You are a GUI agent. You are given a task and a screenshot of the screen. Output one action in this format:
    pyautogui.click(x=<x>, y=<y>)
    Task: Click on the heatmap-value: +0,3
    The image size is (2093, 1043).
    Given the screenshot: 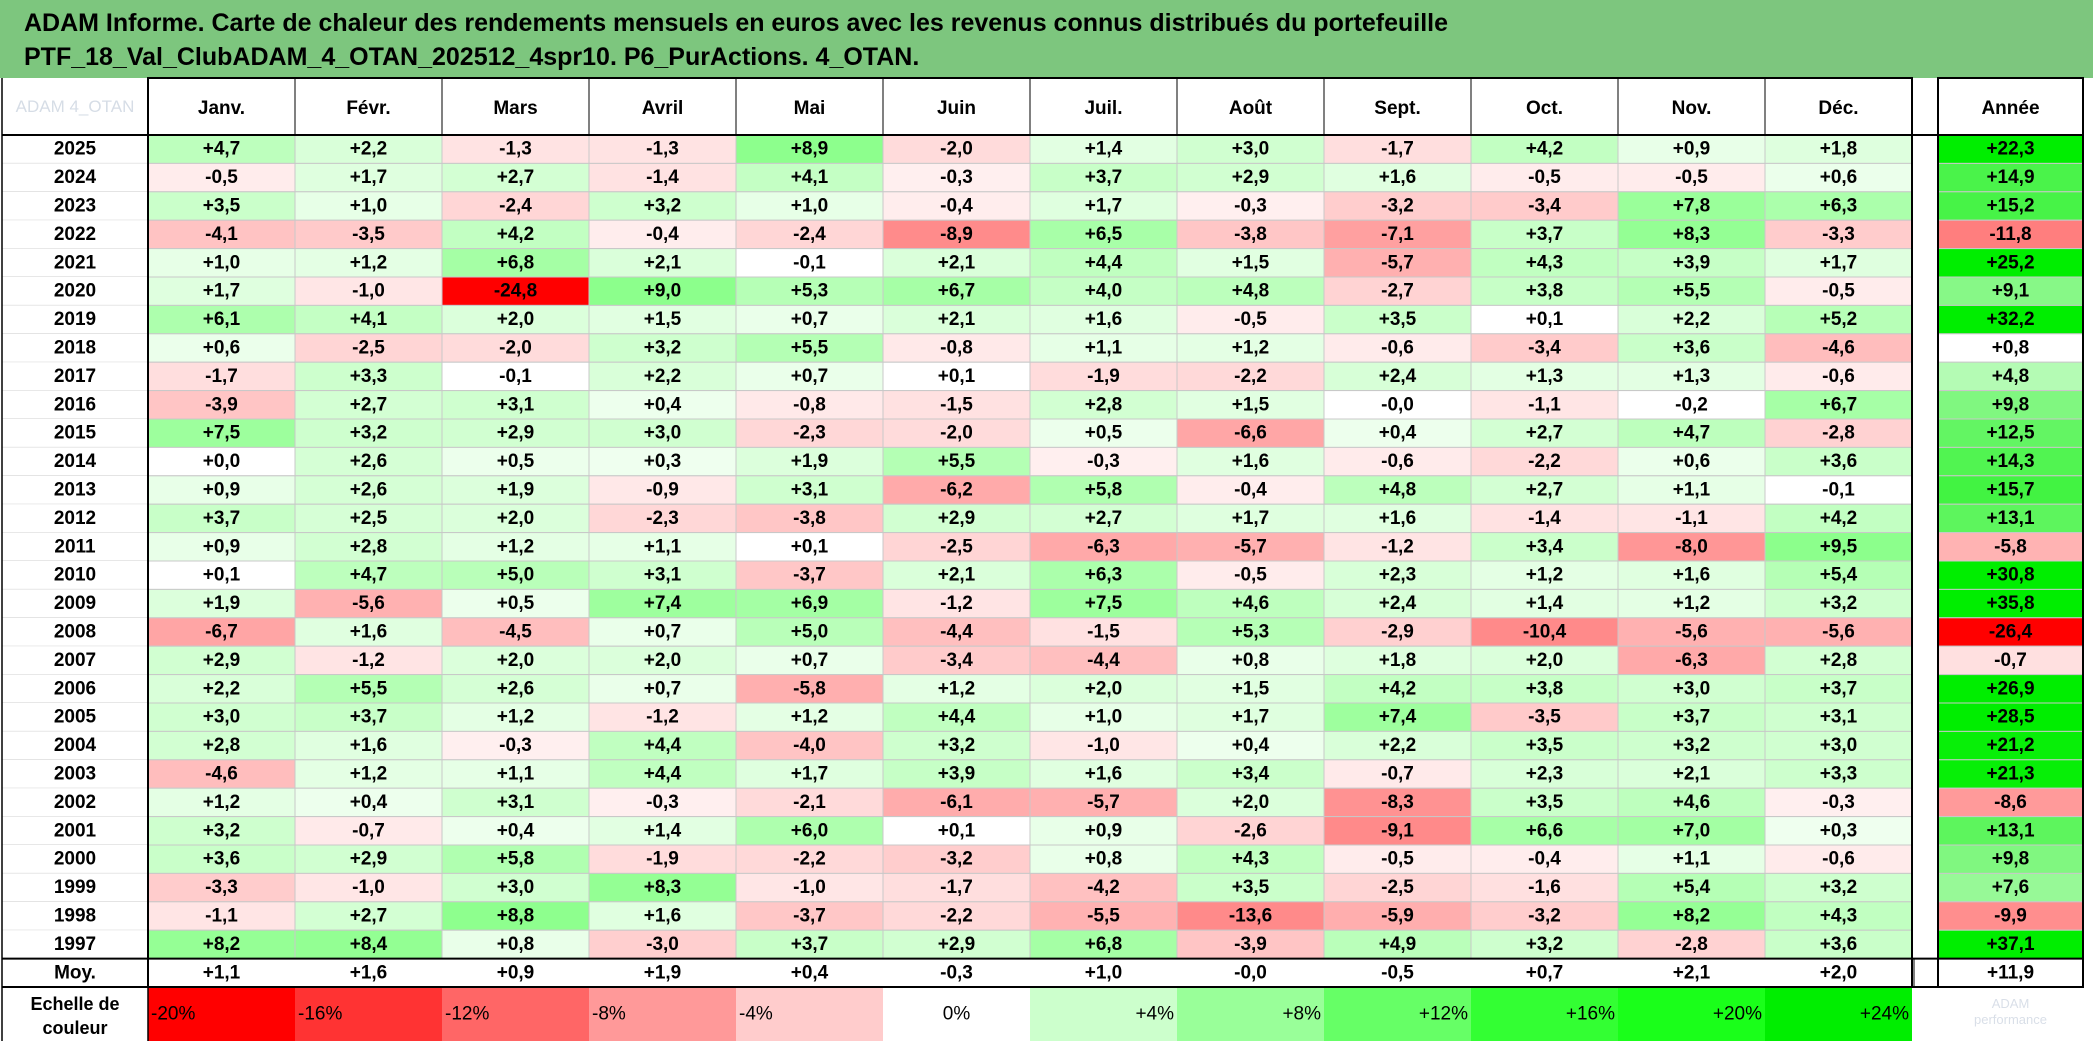 What is the action you would take?
    pyautogui.click(x=1839, y=830)
    